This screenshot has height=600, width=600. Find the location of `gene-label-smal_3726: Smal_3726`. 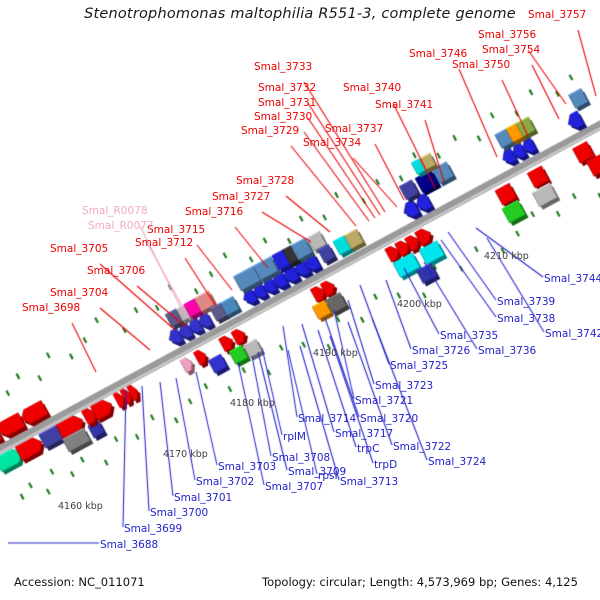

gene-label-smal_3726: Smal_3726 is located at coordinates (441, 351).